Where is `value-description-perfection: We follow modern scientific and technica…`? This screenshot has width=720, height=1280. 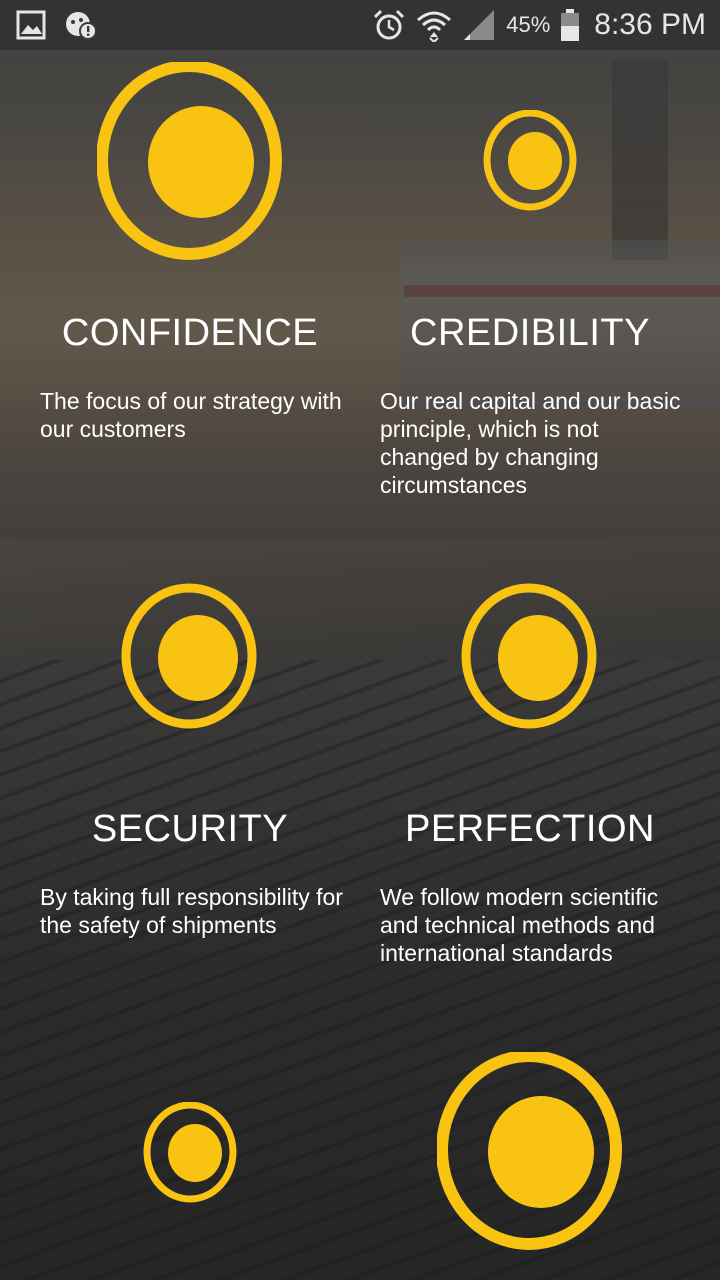 value-description-perfection: We follow modern scientific and technica… is located at coordinates (519, 925).